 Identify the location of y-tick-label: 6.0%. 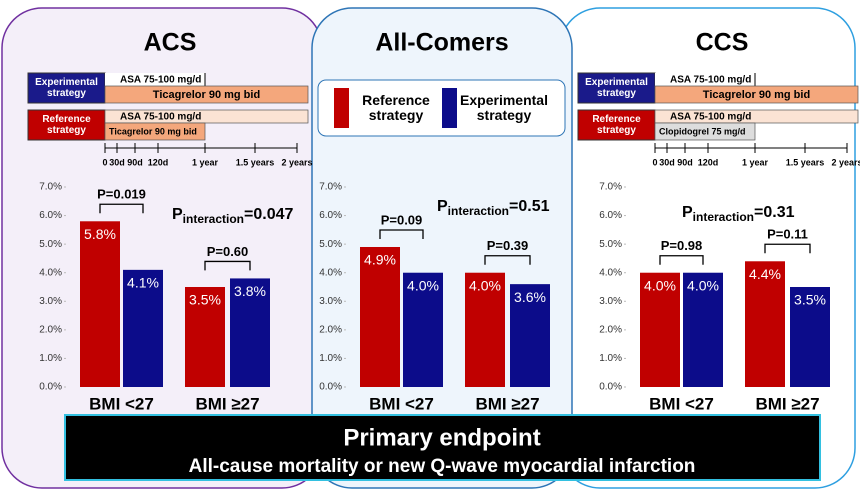
(50, 215).